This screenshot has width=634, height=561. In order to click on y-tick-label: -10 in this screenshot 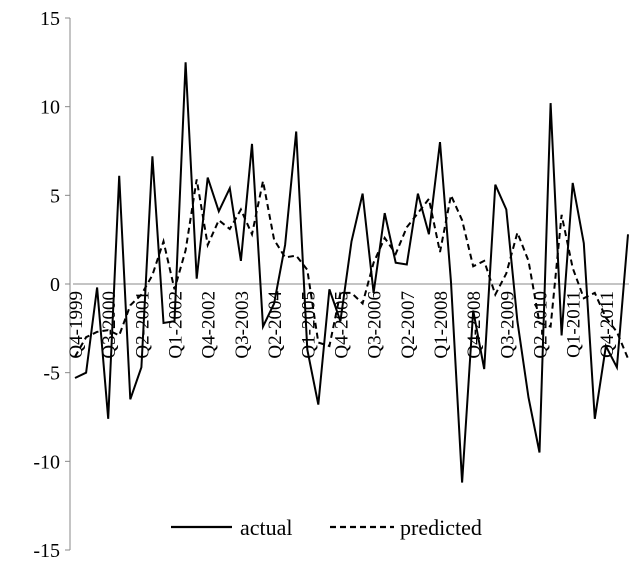, I will do `click(46, 462)`.